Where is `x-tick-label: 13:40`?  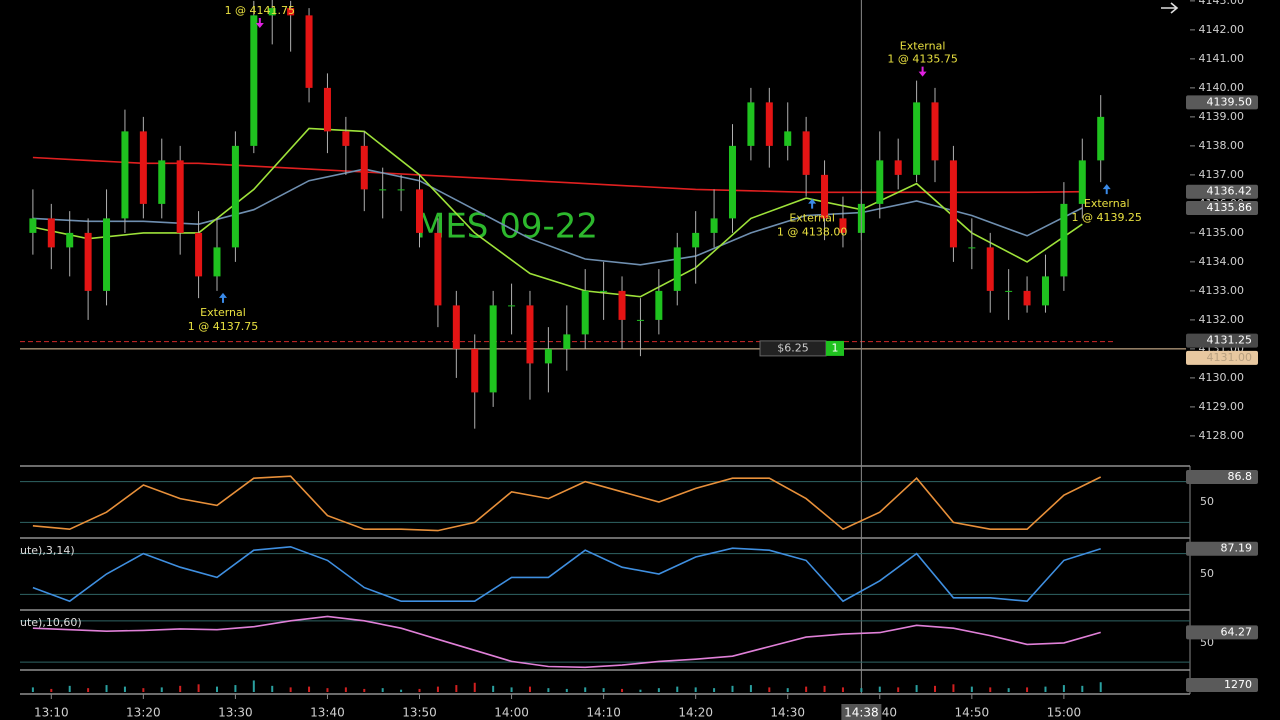
x-tick-label: 13:40 is located at coordinates (327, 713).